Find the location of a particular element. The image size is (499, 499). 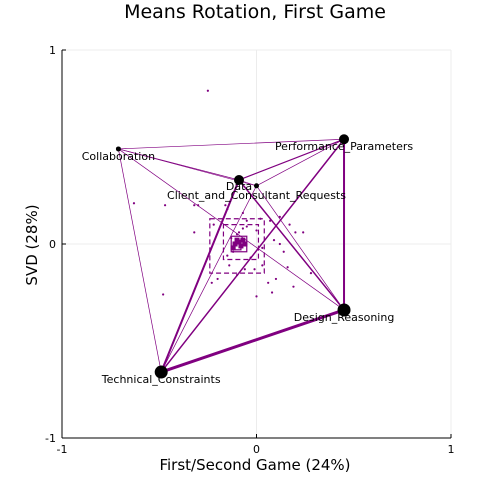

node-label: Client_and_Consultant_Requests is located at coordinates (256, 195).